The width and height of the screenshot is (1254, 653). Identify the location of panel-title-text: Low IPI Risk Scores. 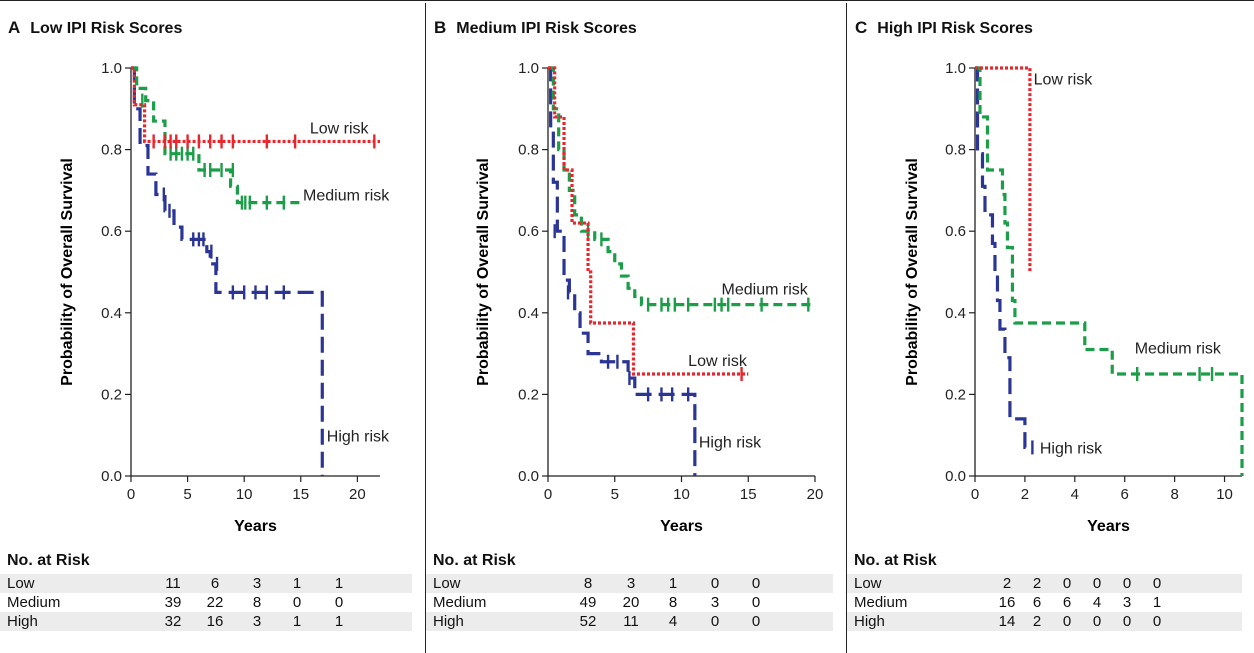
(106, 28).